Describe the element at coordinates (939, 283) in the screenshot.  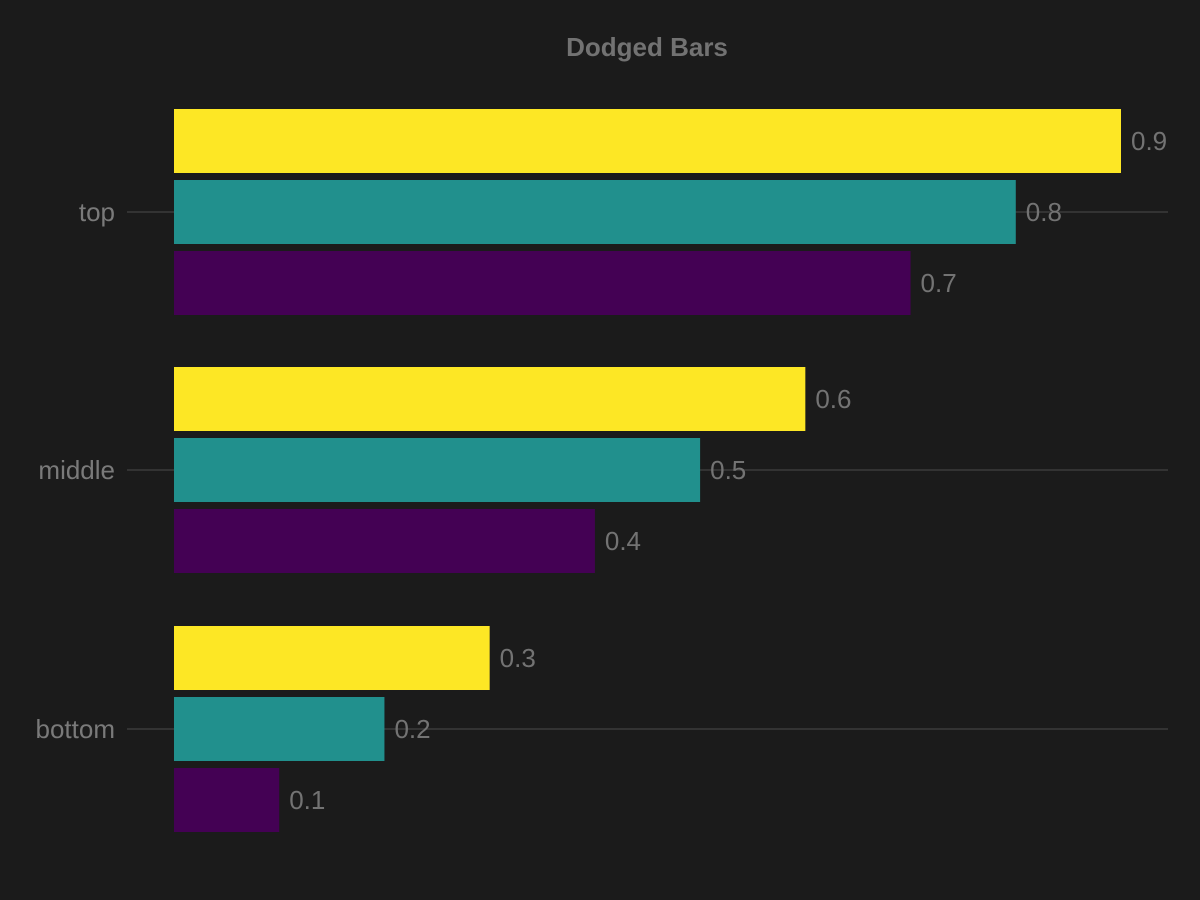
I see `data-label-top-series-1: 0.7` at that location.